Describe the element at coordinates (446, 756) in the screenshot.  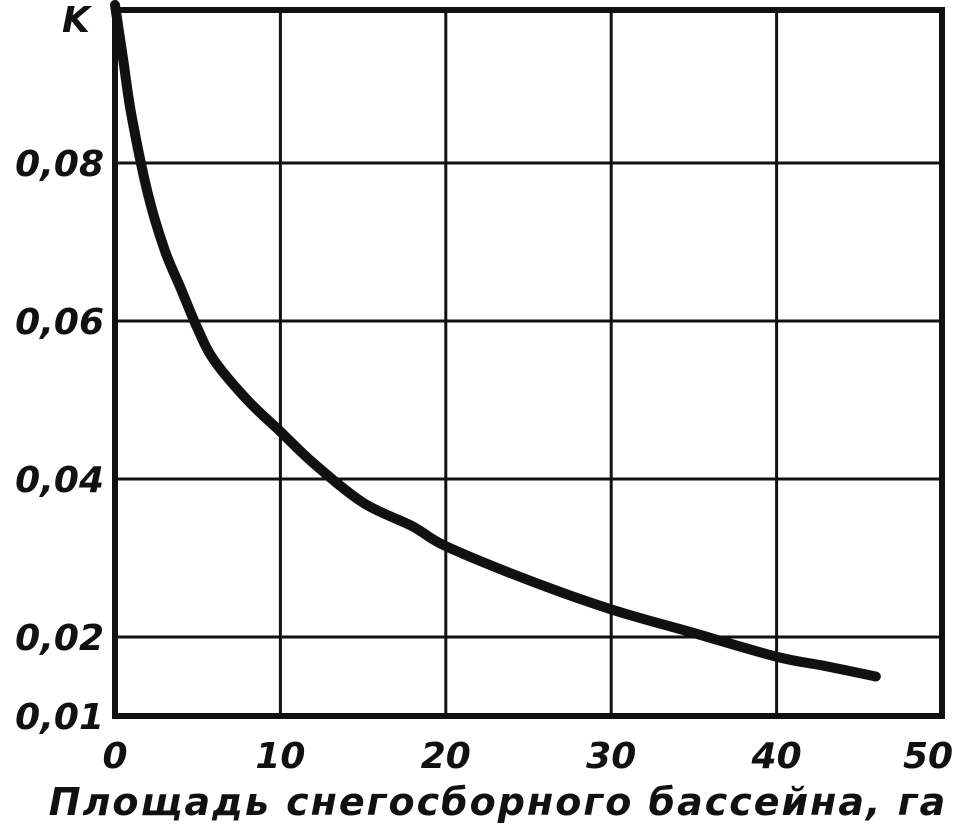
I see `x-tick-label-2: 20` at that location.